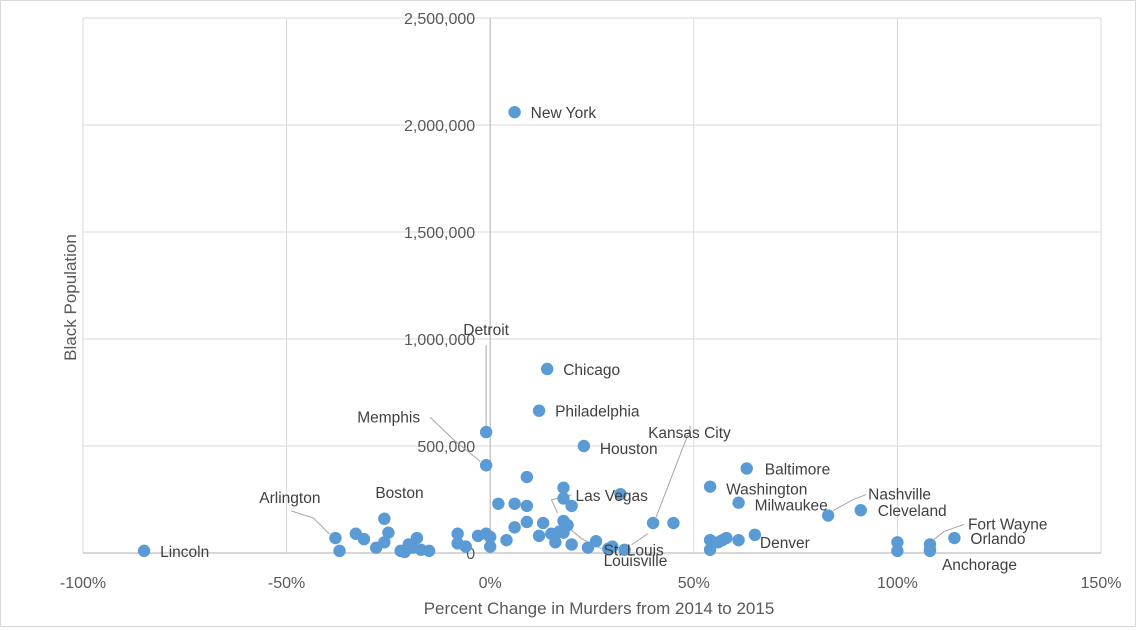 The width and height of the screenshot is (1136, 631). Describe the element at coordinates (563, 521) in the screenshot. I see `data-point-las-vegas` at that location.